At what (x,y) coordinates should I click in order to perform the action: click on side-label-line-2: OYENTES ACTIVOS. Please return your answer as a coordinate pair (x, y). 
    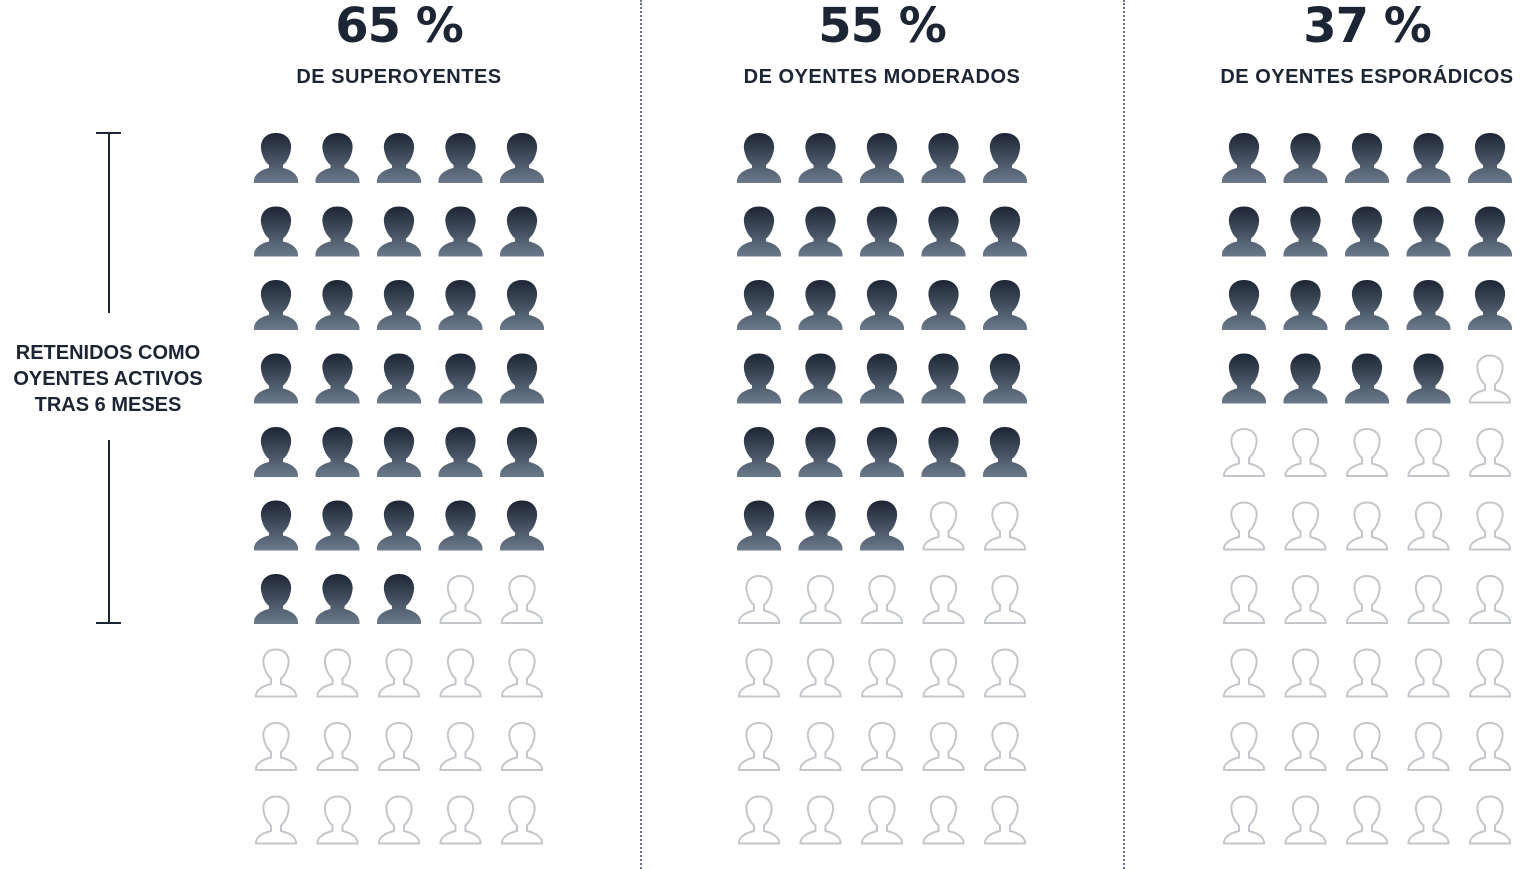
    Looking at the image, I should click on (108, 379).